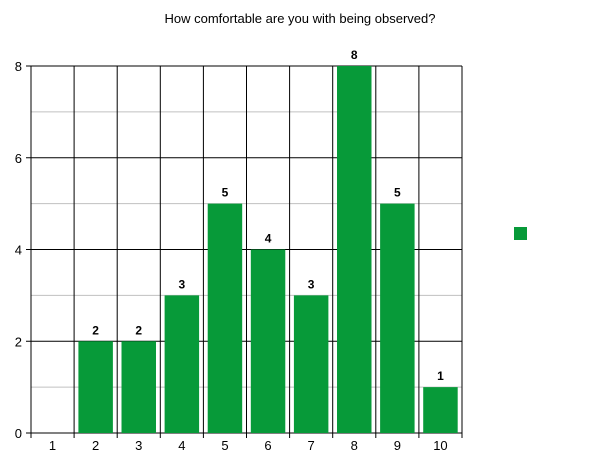 The width and height of the screenshot is (600, 463). I want to click on x-tick-label: 4, so click(181, 445).